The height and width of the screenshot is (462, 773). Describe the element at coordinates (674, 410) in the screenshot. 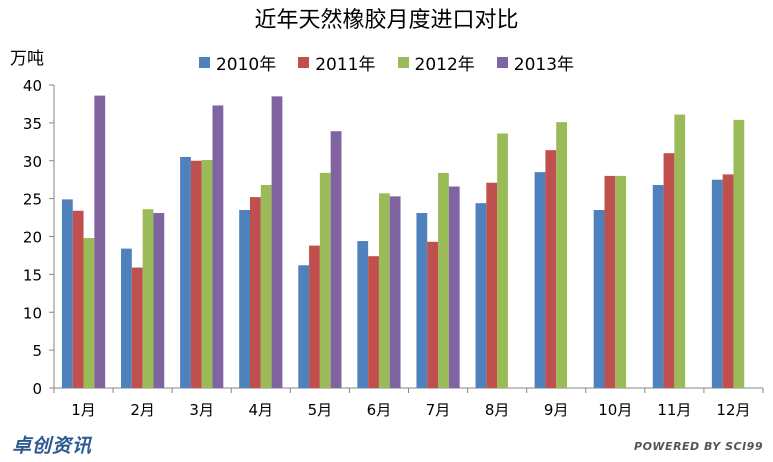

I see `x-tick-label: 11月` at that location.